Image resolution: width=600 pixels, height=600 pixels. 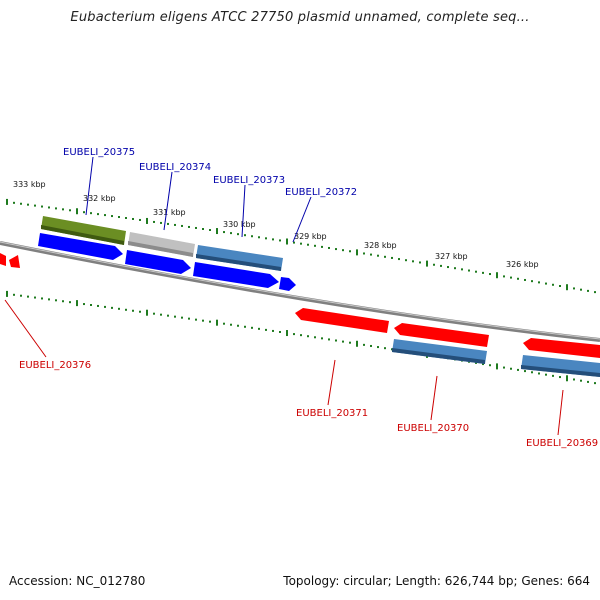 What do you see at coordinates (560, 371) in the screenshot?
I see `gene-feature-steel-3-shade` at bounding box center [560, 371].